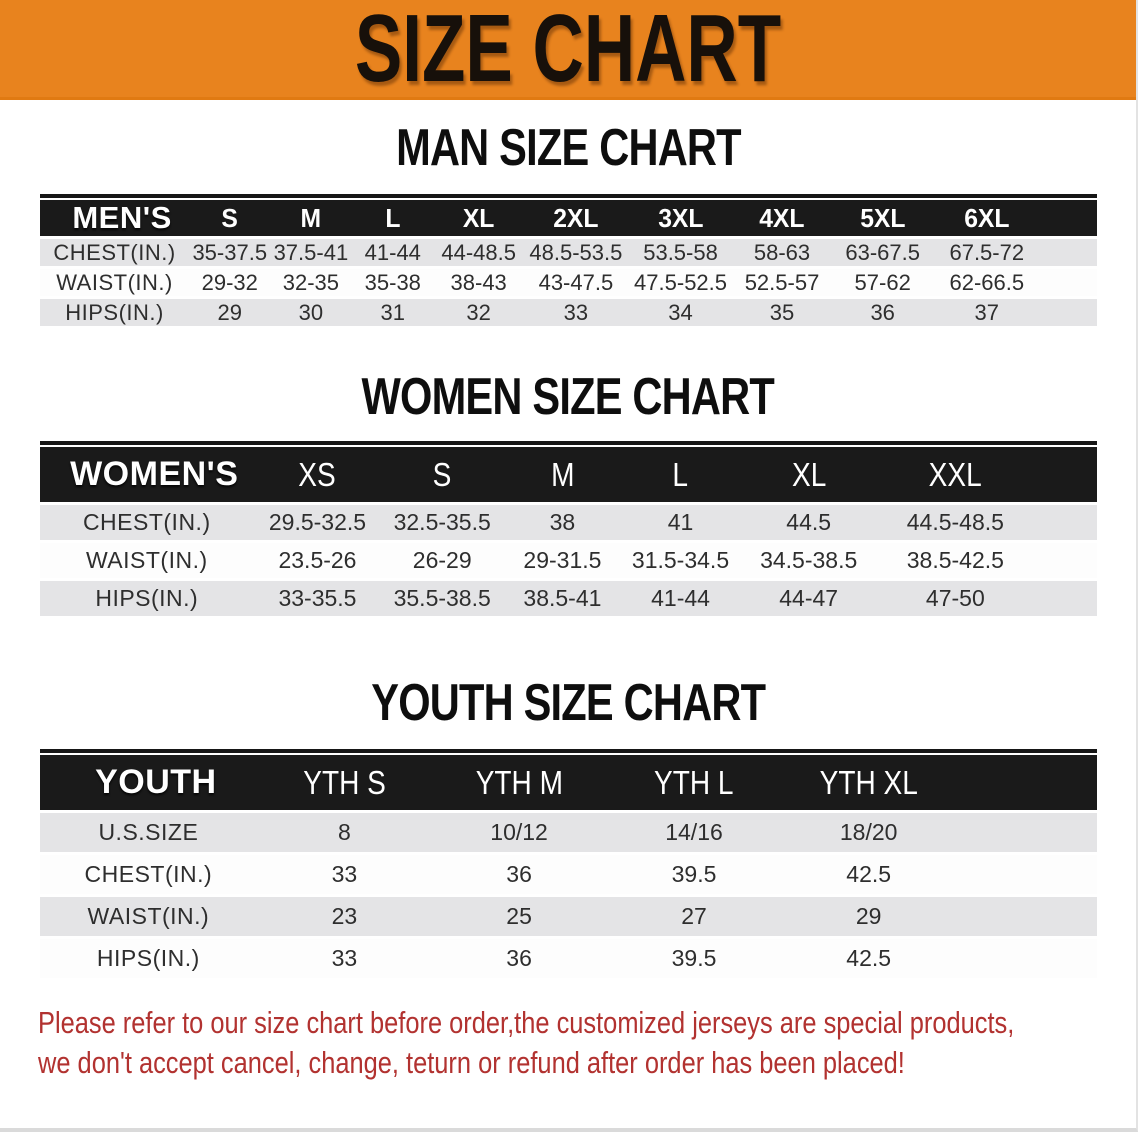 This screenshot has width=1138, height=1132. What do you see at coordinates (519, 834) in the screenshot?
I see `size-value: 10/12` at bounding box center [519, 834].